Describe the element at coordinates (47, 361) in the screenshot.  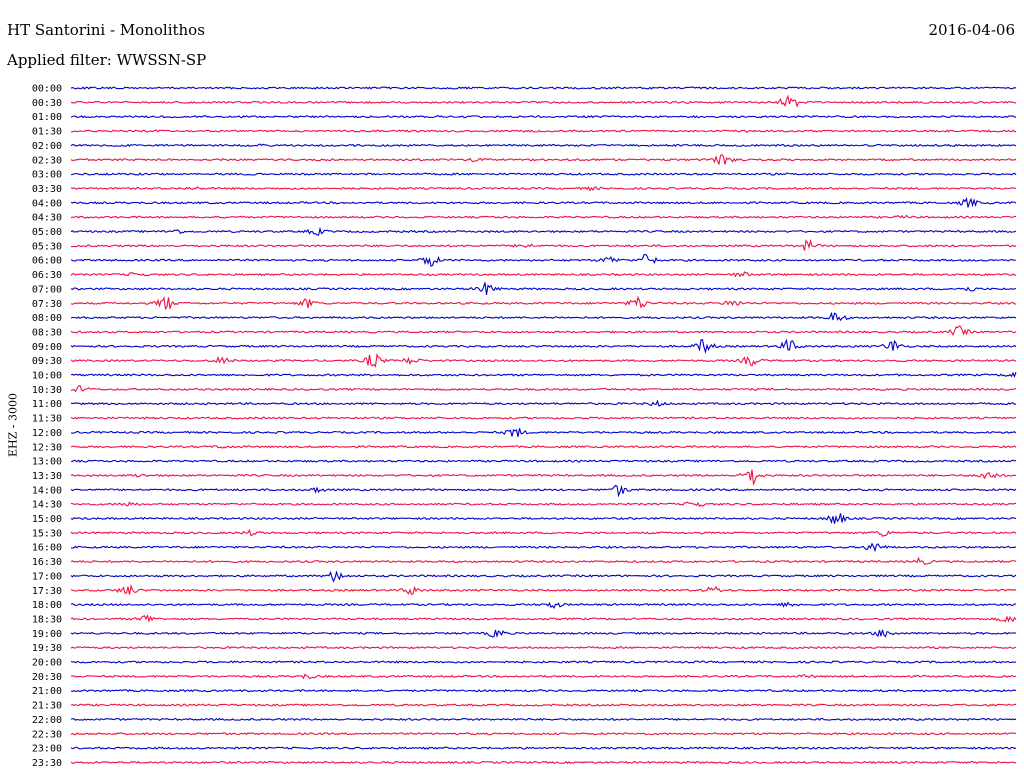
I see `time-label: 09:30` at that location.